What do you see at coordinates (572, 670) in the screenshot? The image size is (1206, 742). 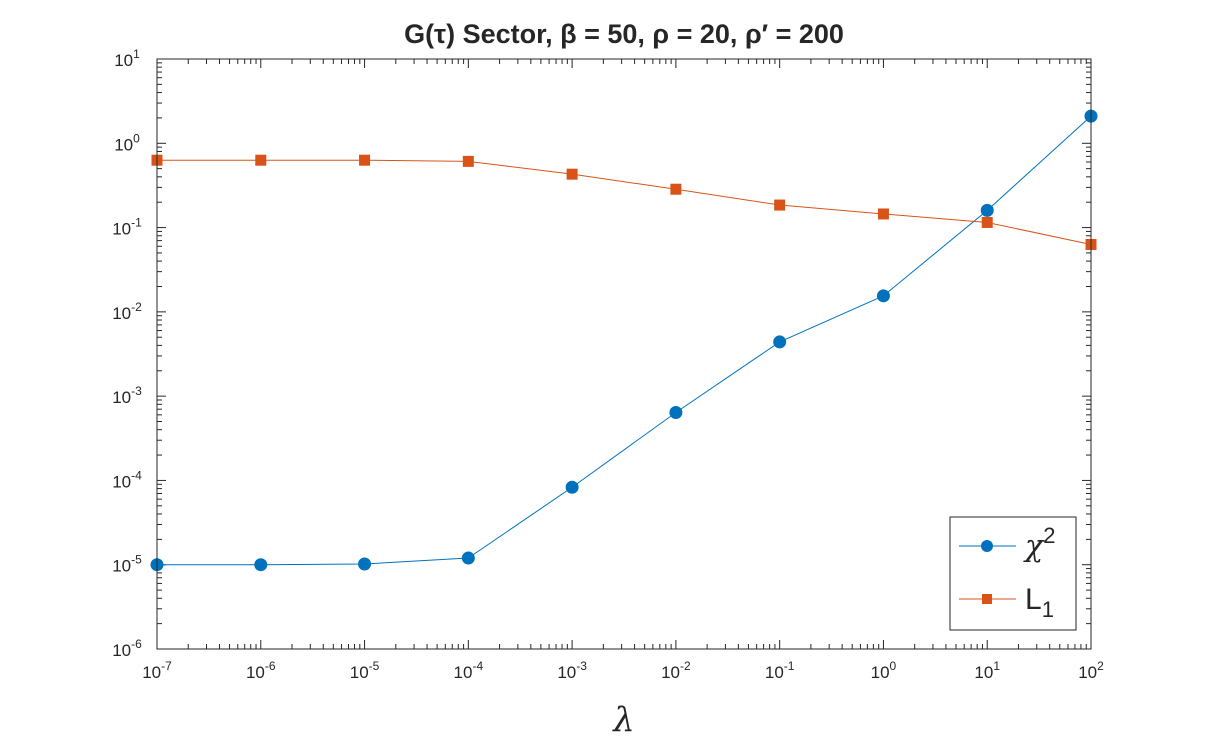 I see `x-tick-label: 10⁻³` at bounding box center [572, 670].